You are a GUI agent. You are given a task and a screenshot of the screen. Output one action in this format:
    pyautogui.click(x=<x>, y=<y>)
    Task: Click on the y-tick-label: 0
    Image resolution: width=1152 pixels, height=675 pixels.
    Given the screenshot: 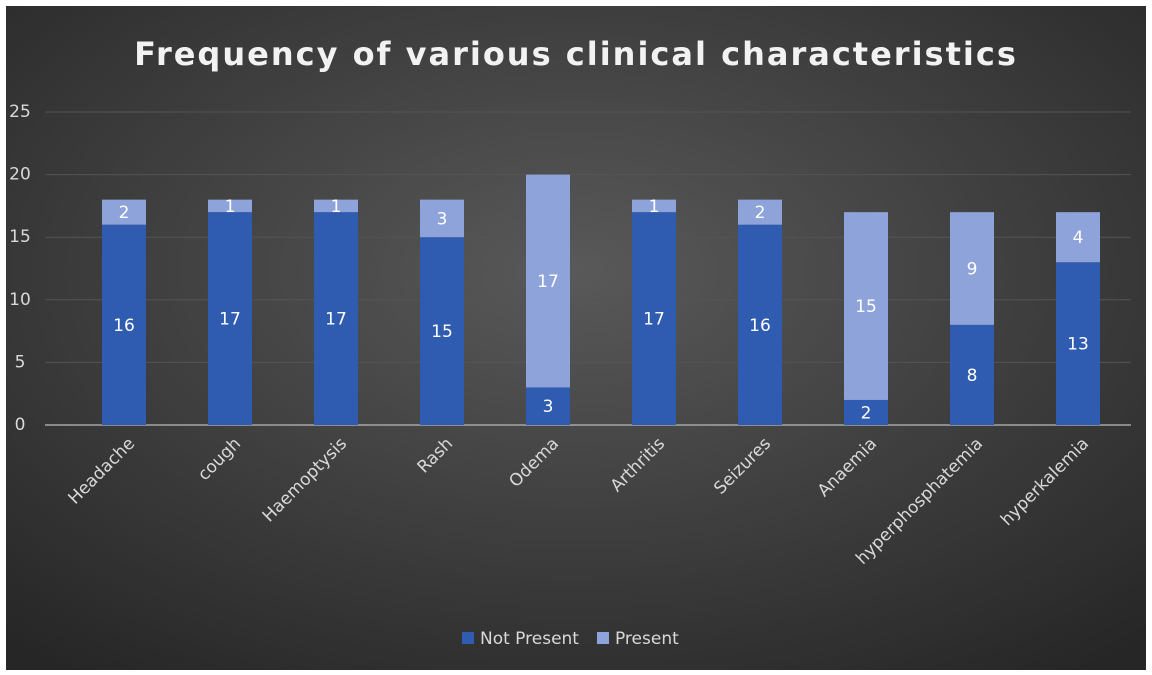 What is the action you would take?
    pyautogui.click(x=20, y=425)
    